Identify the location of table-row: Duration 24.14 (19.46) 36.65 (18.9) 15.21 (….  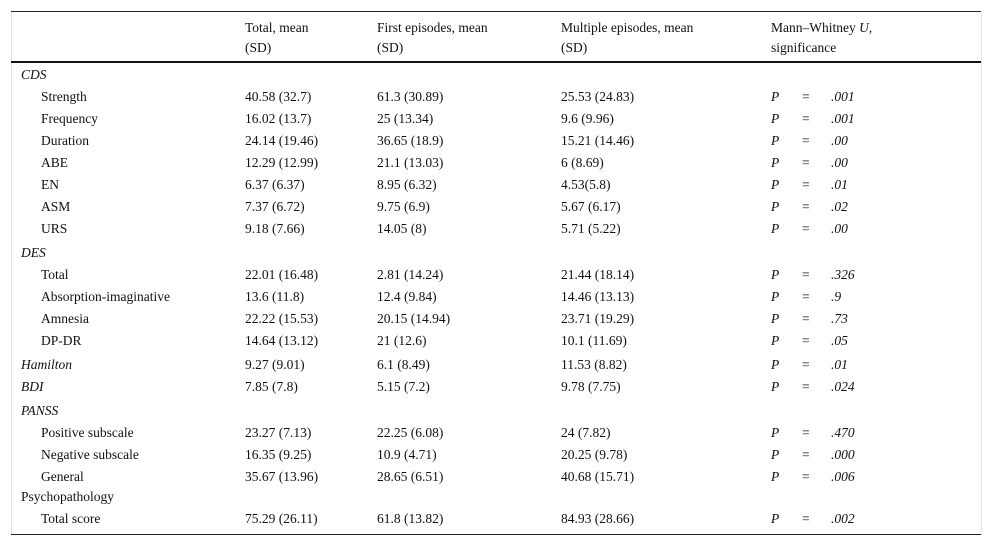
(496, 141).